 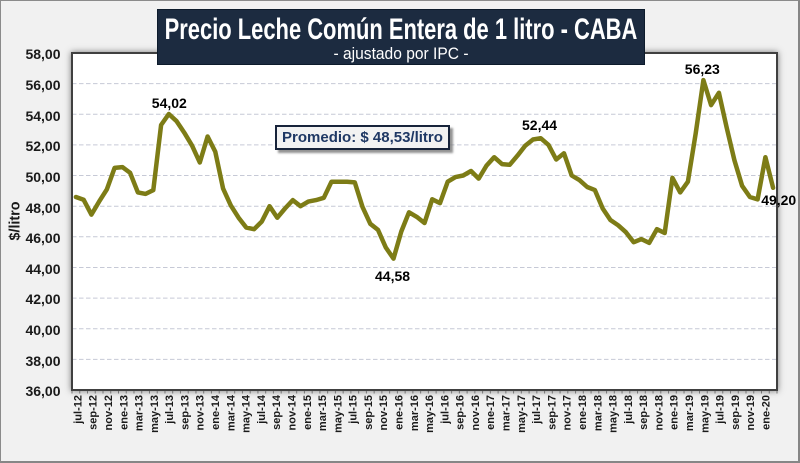 What do you see at coordinates (415, 413) in the screenshot?
I see `svg-text: mar-16` at bounding box center [415, 413].